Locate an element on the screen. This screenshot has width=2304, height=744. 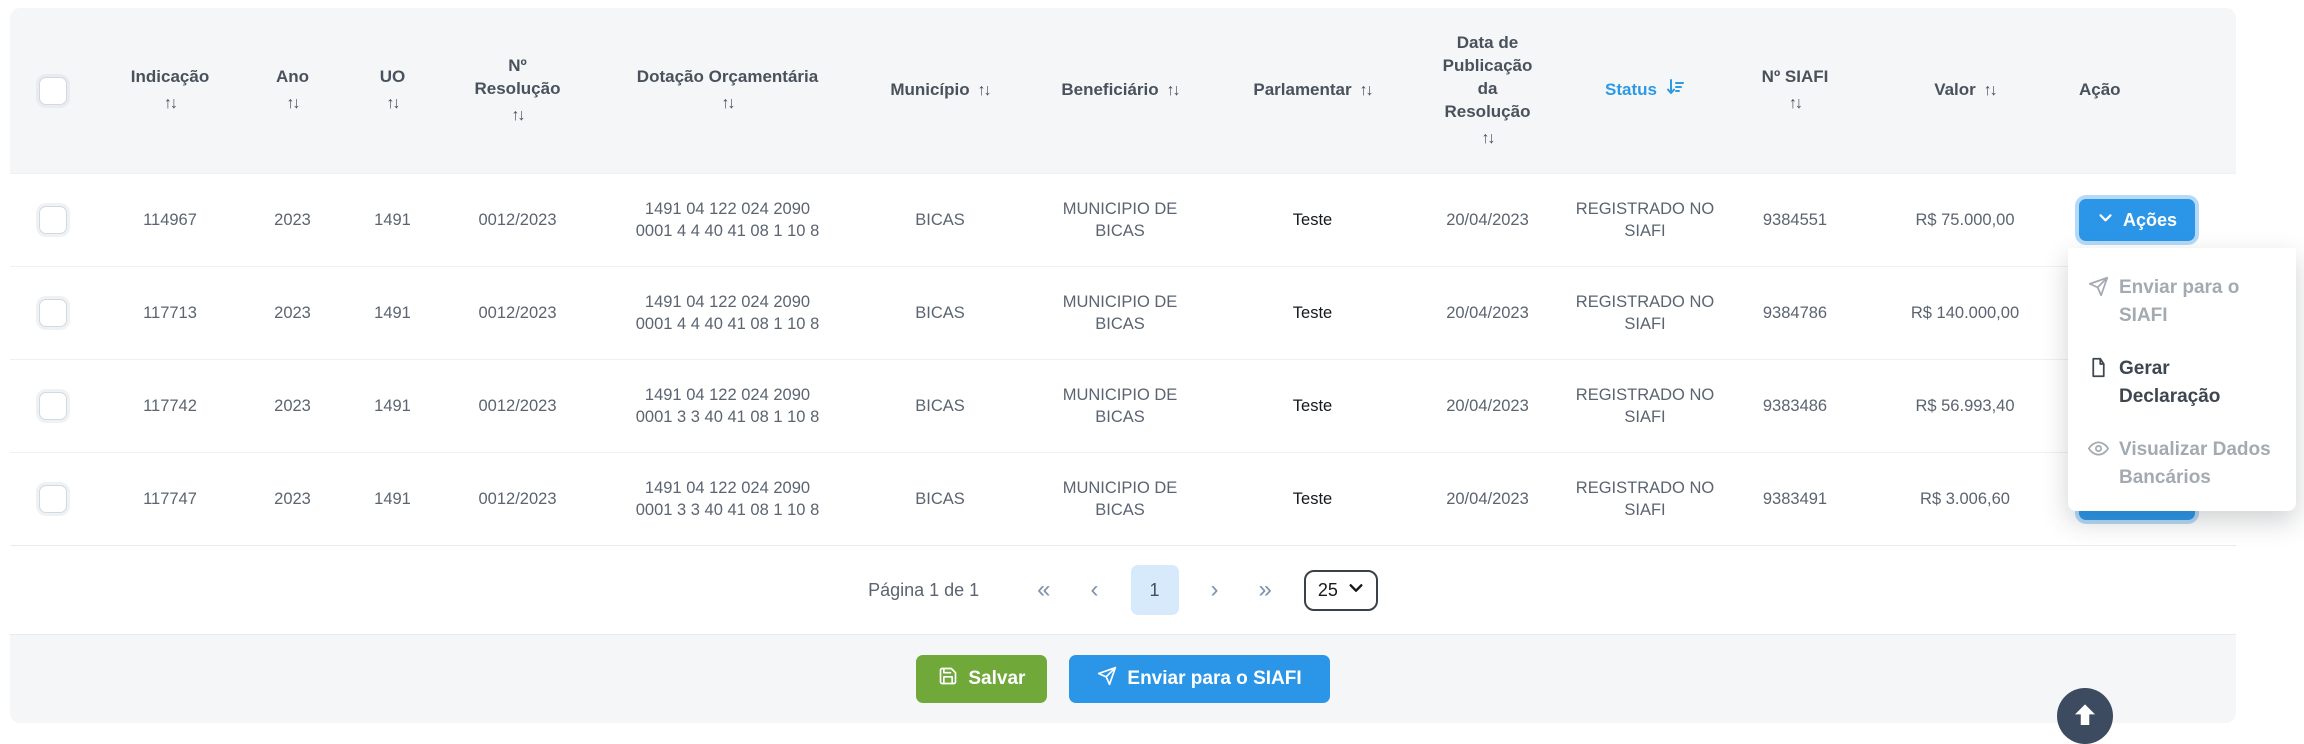
cell-municipio: BICAS is located at coordinates (940, 405).